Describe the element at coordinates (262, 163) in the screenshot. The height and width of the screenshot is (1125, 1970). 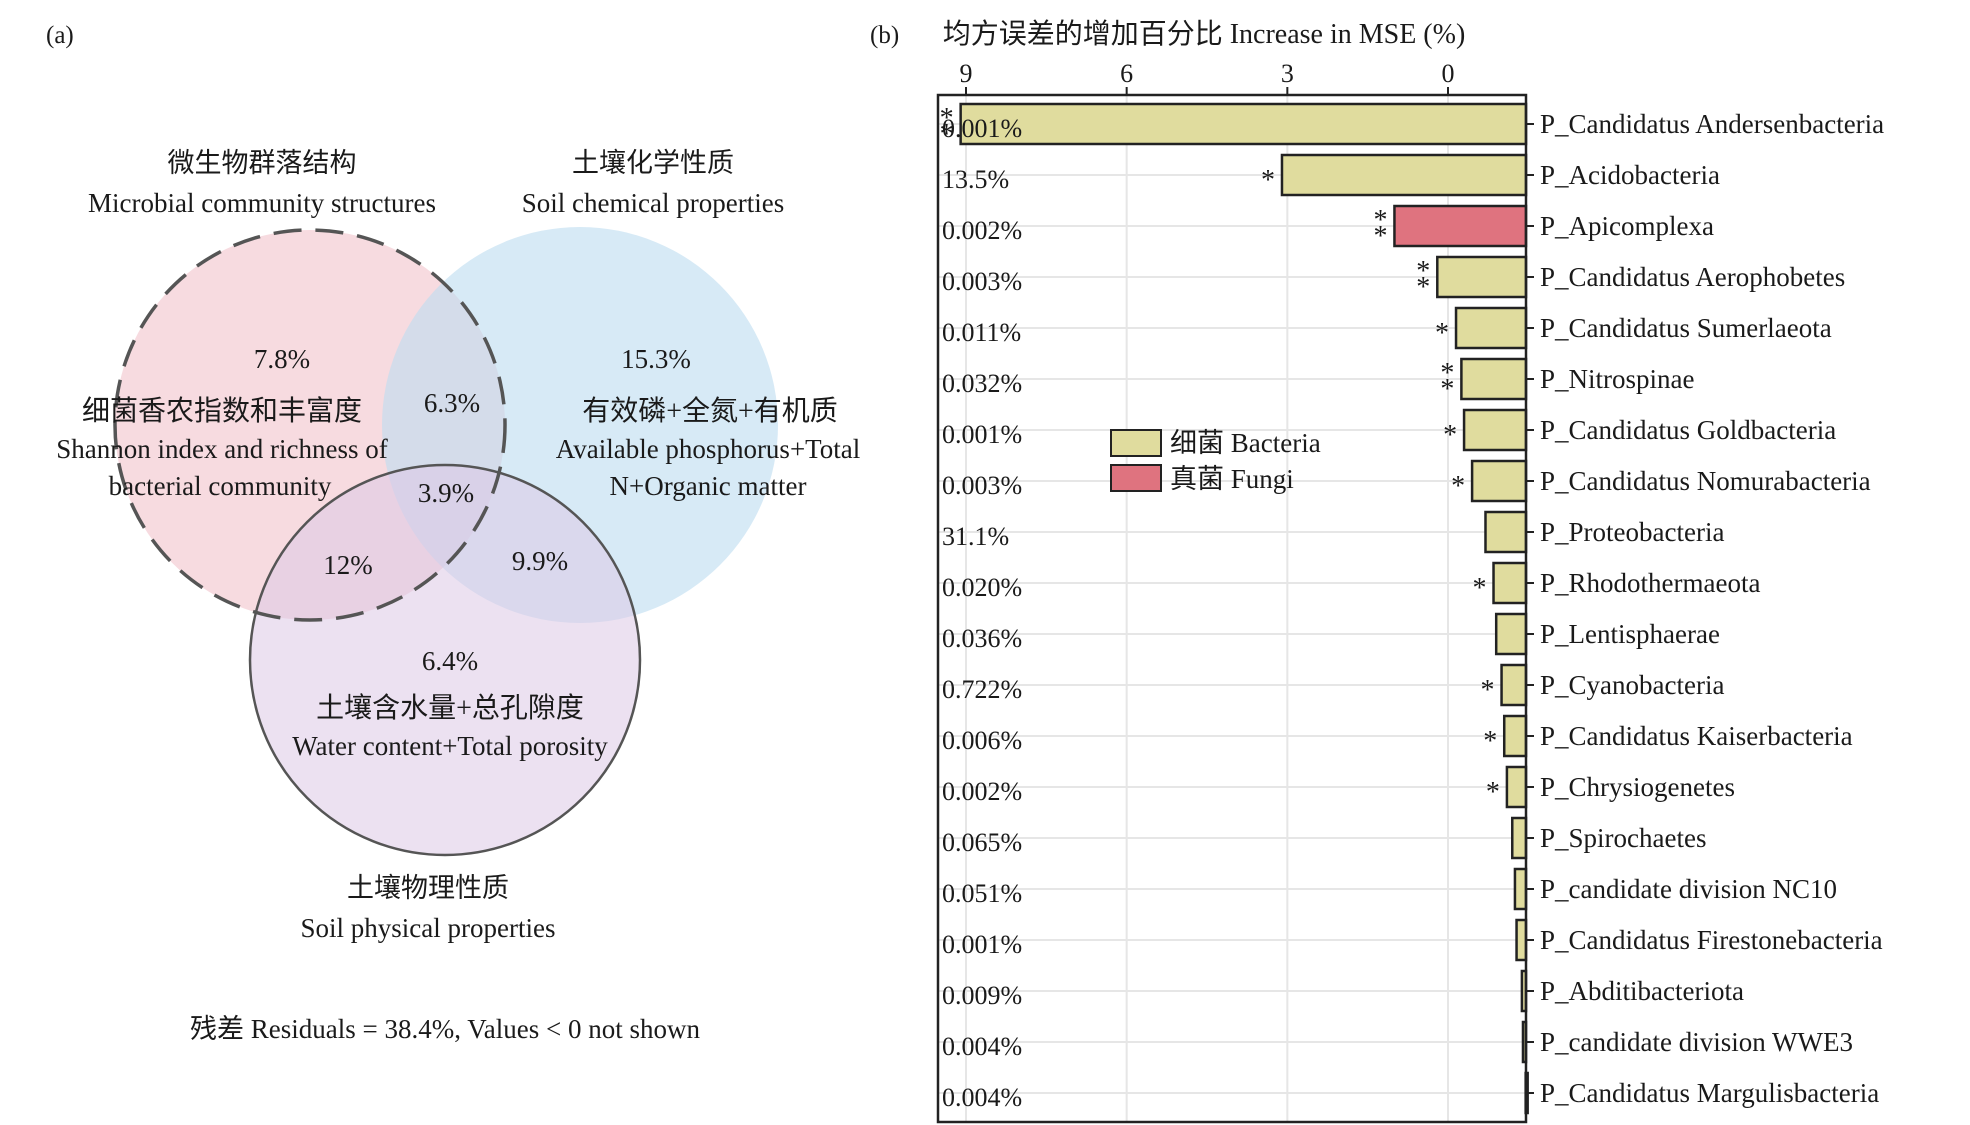
I see `microbial-title-cn: 微生物群落结构` at that location.